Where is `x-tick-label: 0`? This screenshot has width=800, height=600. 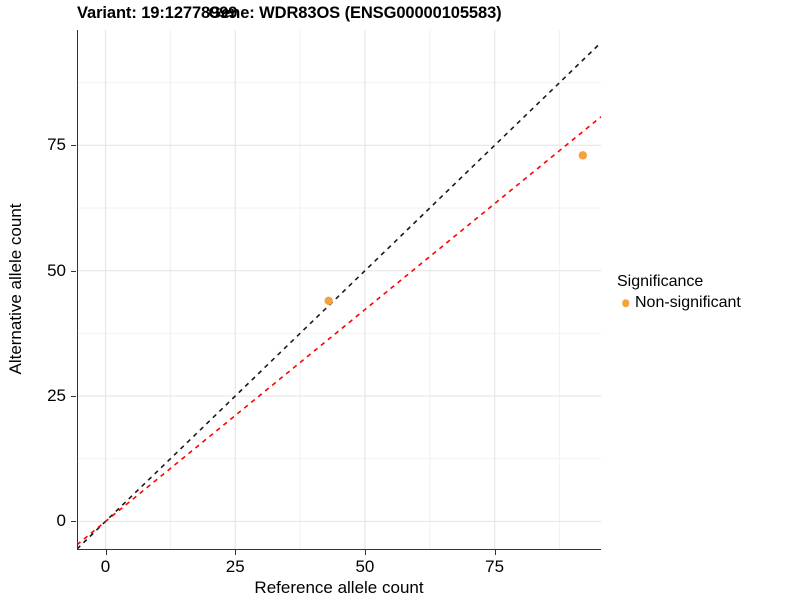
x-tick-label: 0 is located at coordinates (105, 566).